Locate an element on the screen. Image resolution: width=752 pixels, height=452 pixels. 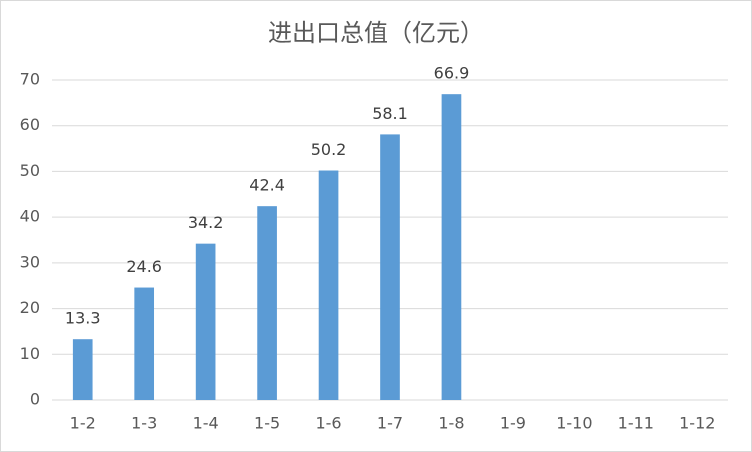
x-tick-label: 1-3 is located at coordinates (144, 423).